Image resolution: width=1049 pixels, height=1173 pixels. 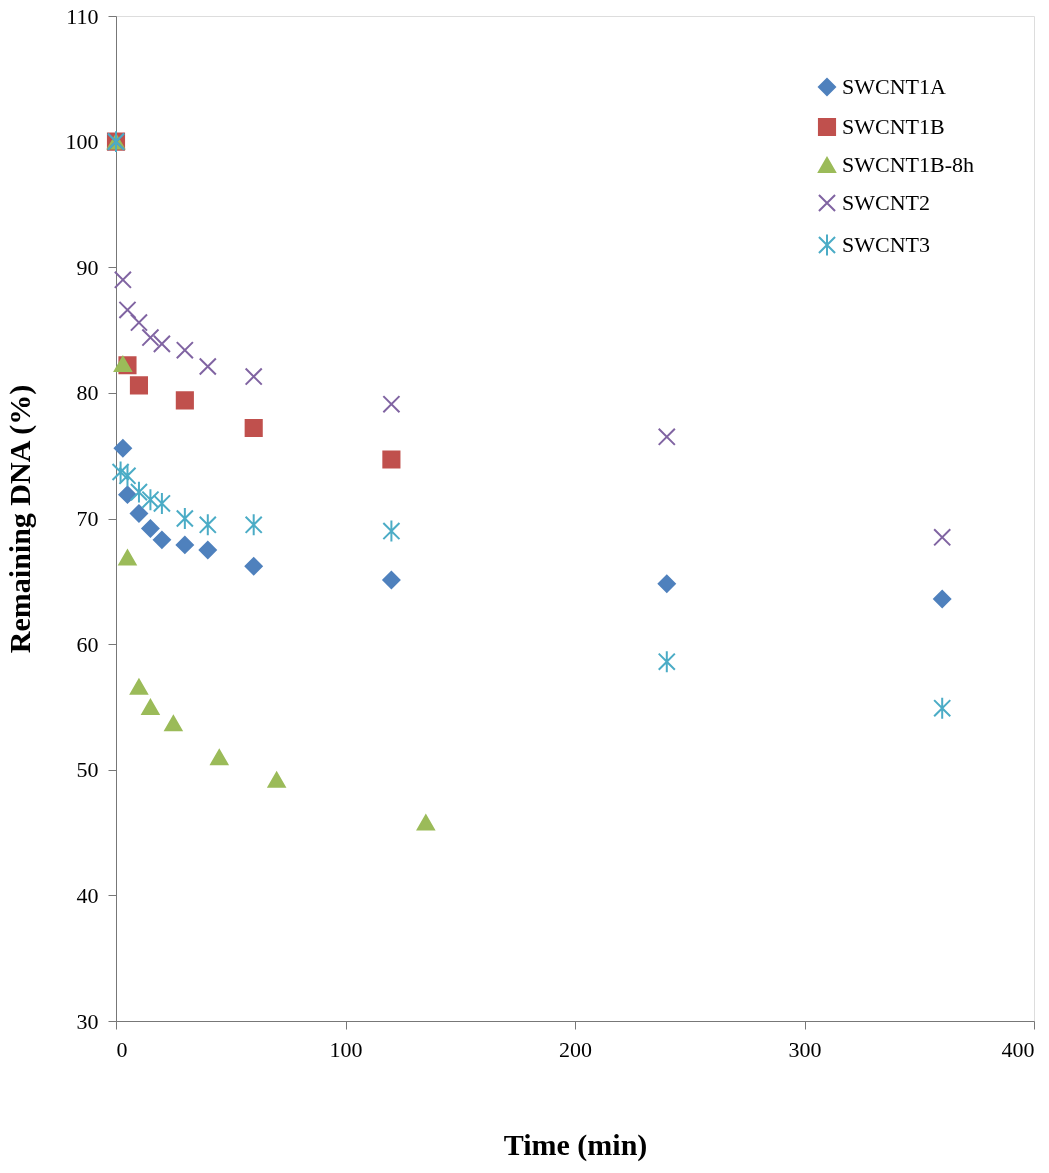 I want to click on x-axis-title: Time (min), so click(x=575, y=1144).